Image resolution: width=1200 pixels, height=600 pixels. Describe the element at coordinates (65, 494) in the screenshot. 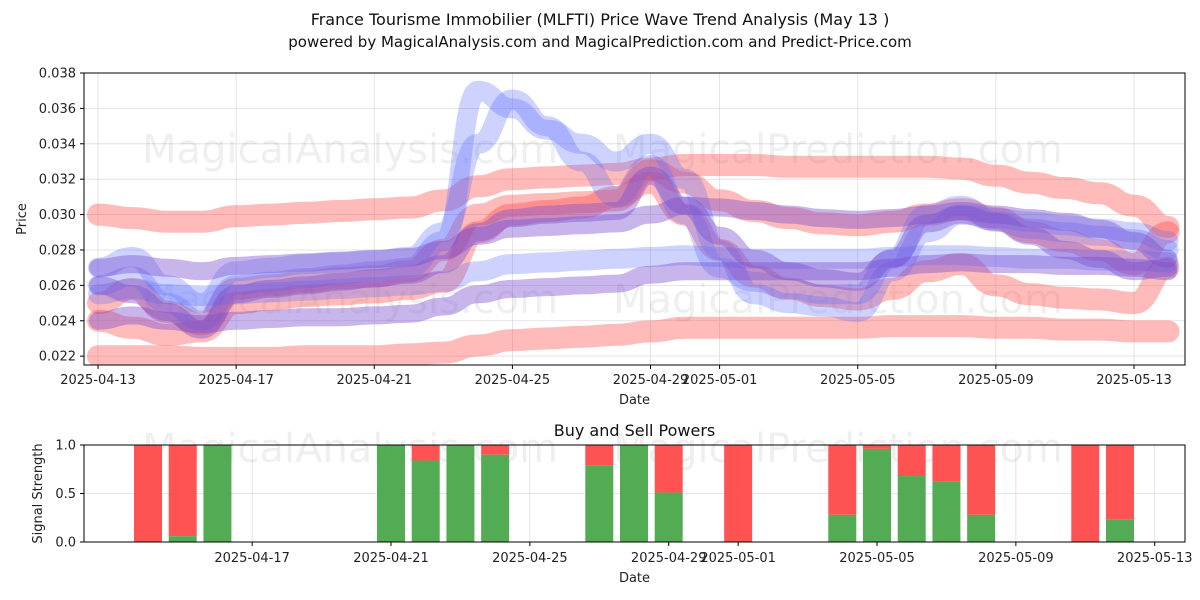

I see `y-tick-label: 0.5` at that location.